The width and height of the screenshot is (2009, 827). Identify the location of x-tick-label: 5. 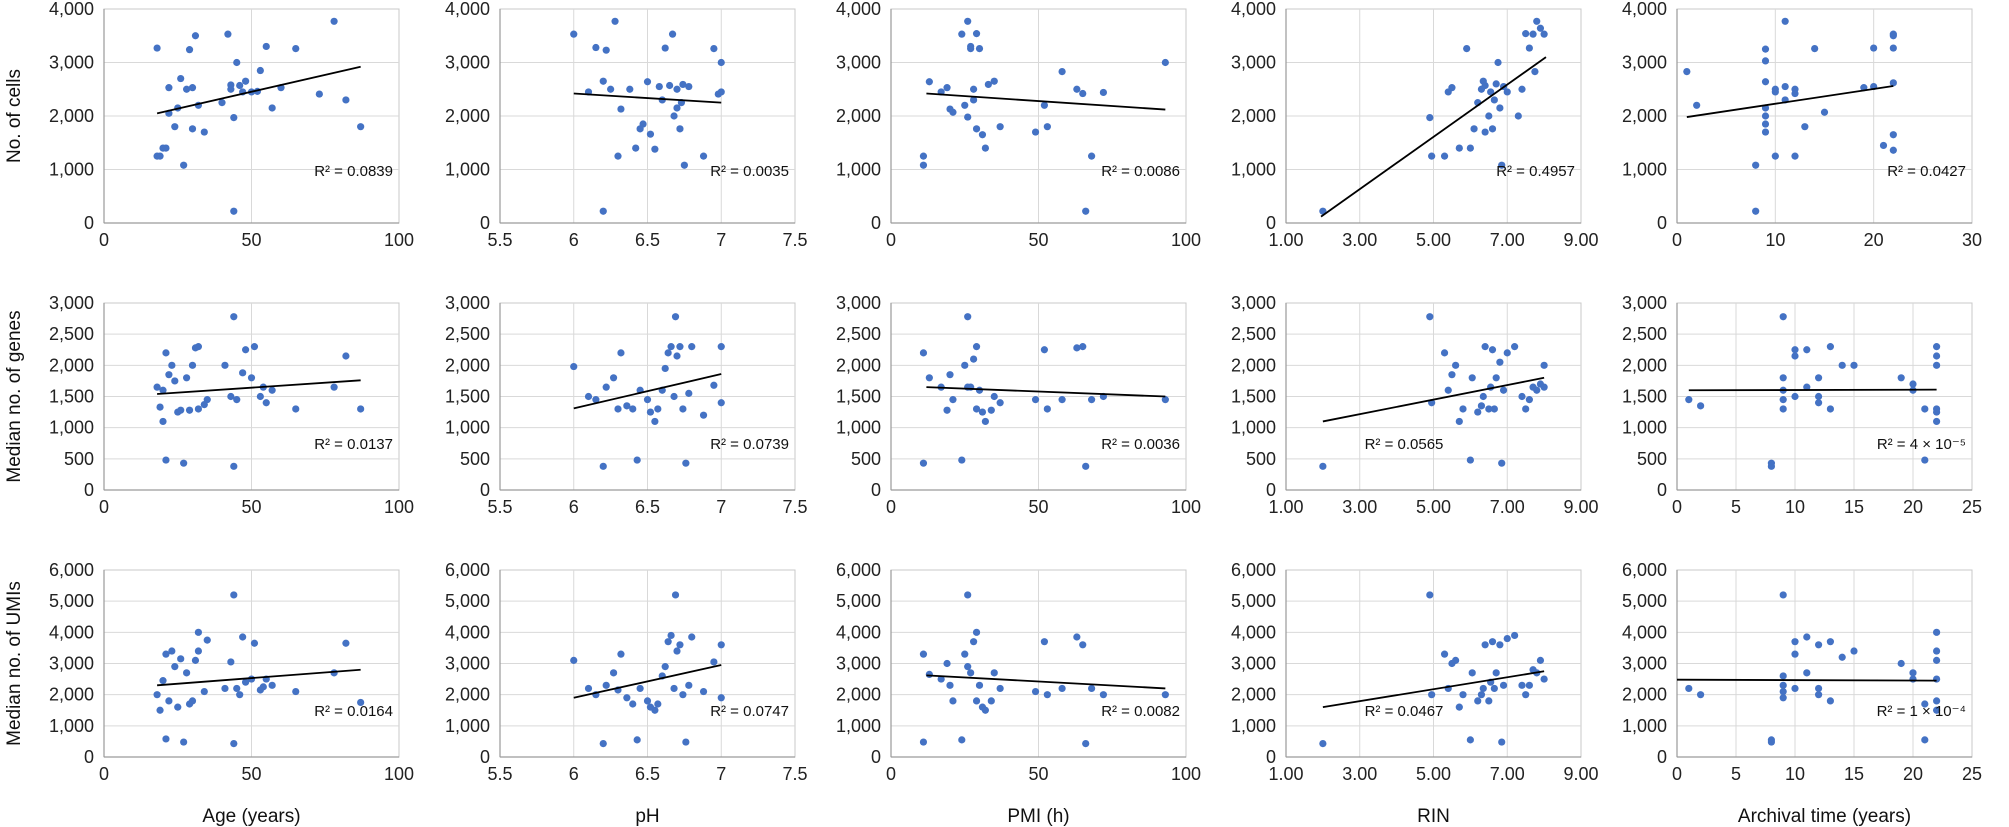
(1736, 507).